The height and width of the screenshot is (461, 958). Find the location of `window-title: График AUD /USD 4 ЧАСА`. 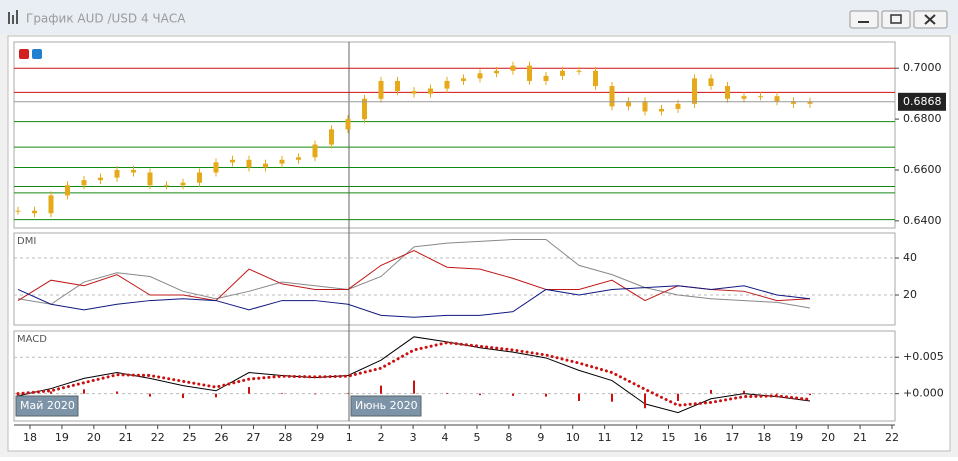

window-title: График AUD /USD 4 ЧАСА is located at coordinates (106, 19).